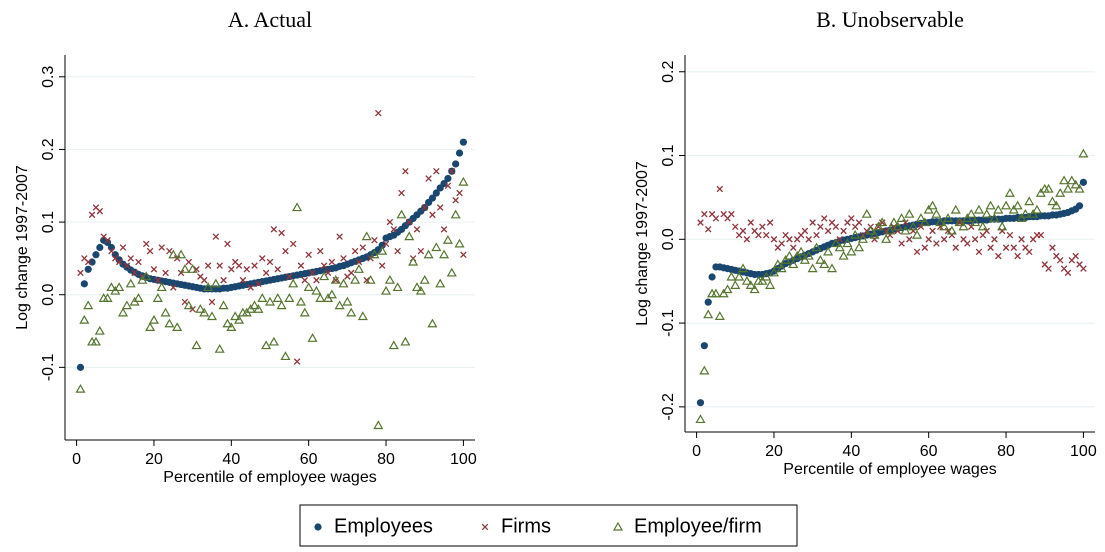  I want to click on legend-marker, so click(485, 527).